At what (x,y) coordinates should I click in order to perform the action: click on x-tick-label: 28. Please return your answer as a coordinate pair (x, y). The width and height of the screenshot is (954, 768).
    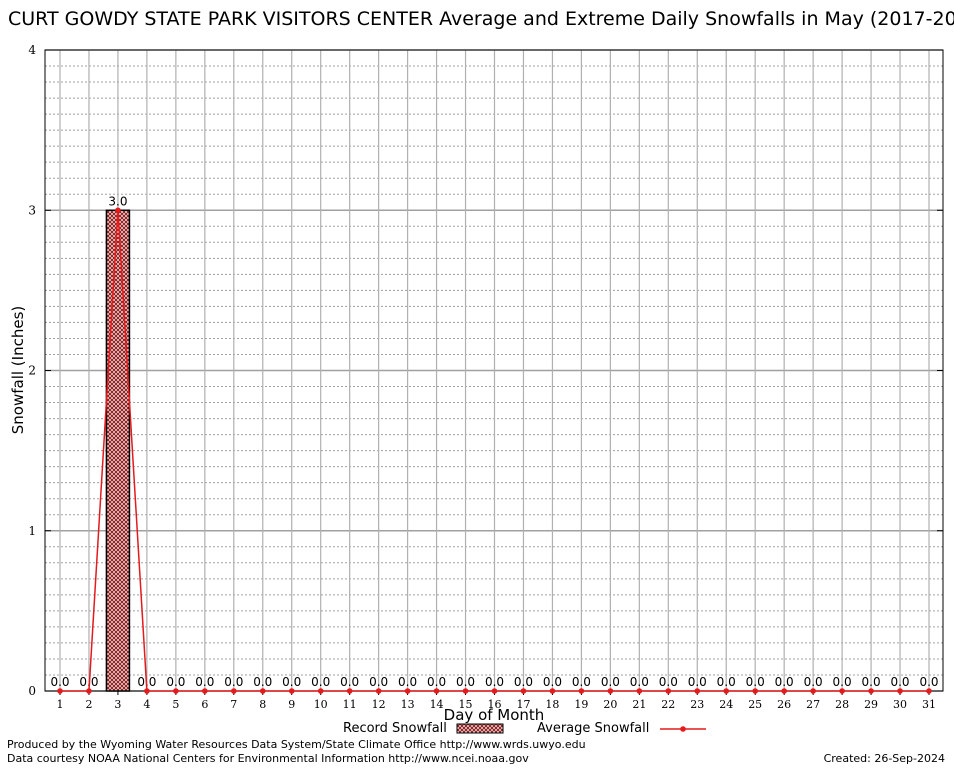
    Looking at the image, I should click on (842, 704).